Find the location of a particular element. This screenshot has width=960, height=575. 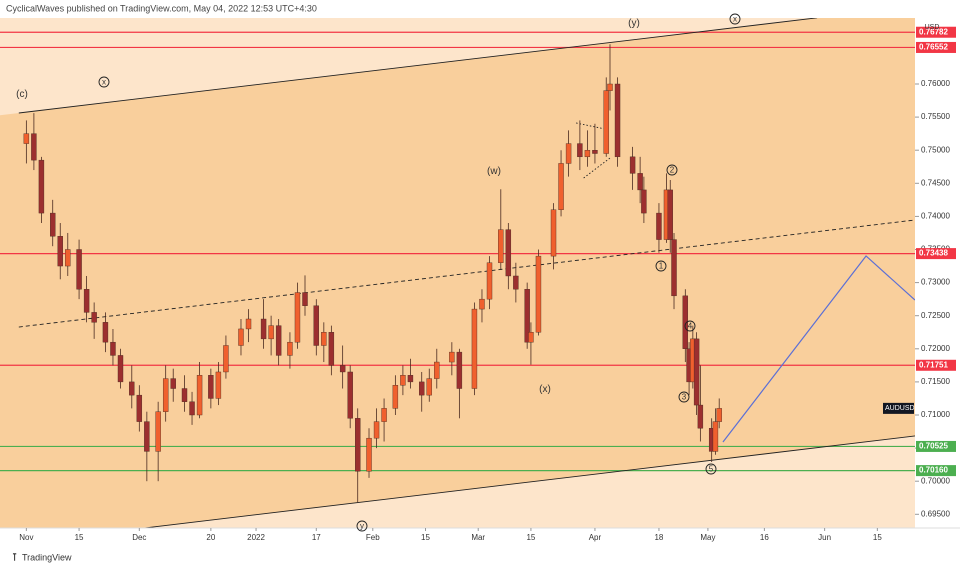

y-tick-label: 0.69500 is located at coordinates (935, 513).